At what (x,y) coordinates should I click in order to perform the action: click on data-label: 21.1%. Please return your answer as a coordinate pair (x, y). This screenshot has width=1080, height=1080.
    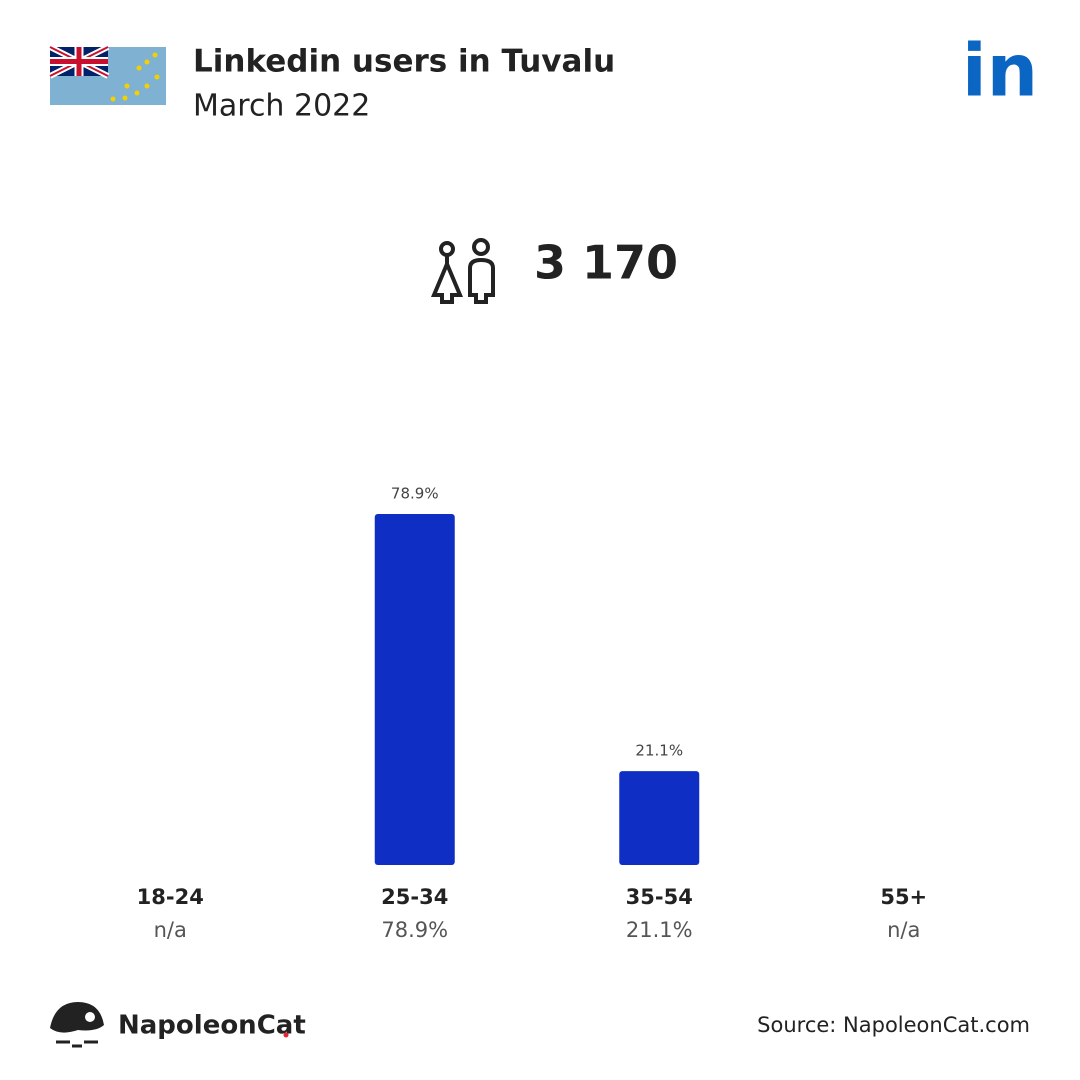
    Looking at the image, I should click on (659, 751).